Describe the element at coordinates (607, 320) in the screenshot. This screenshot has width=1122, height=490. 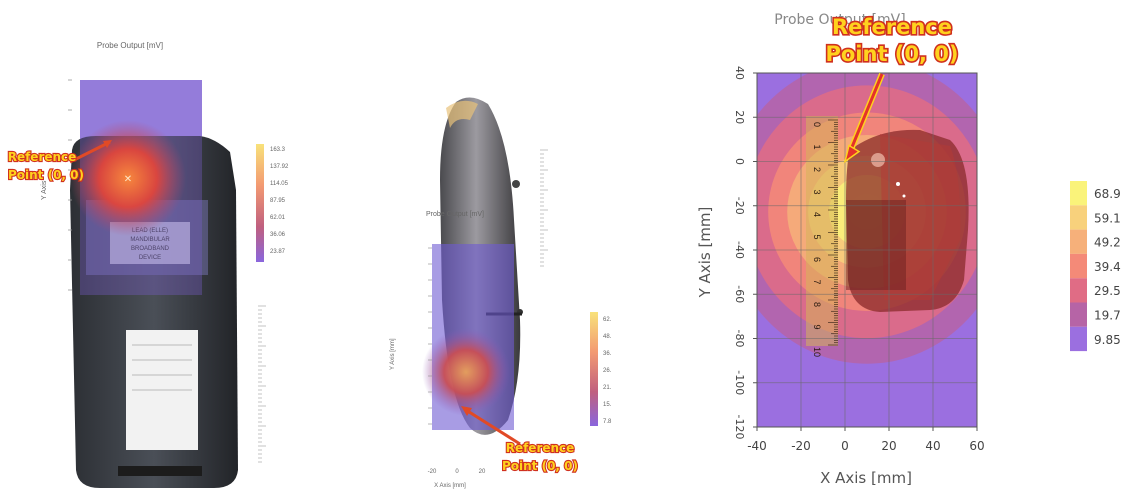
I see `middle-legend-label: 62.` at that location.